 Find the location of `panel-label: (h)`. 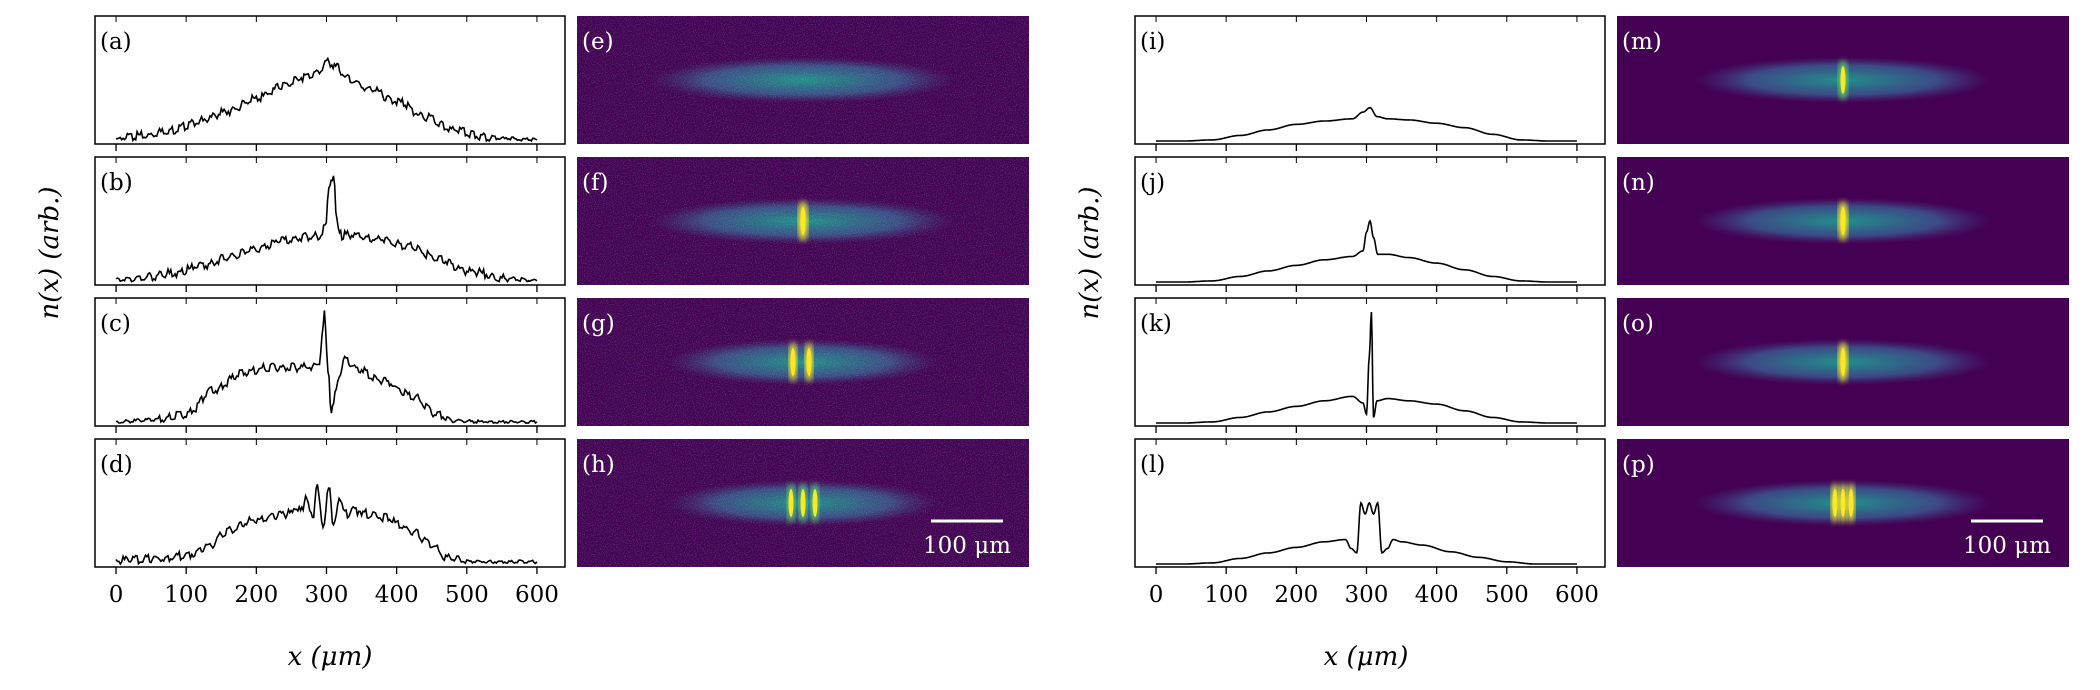

panel-label: (h) is located at coordinates (598, 465).